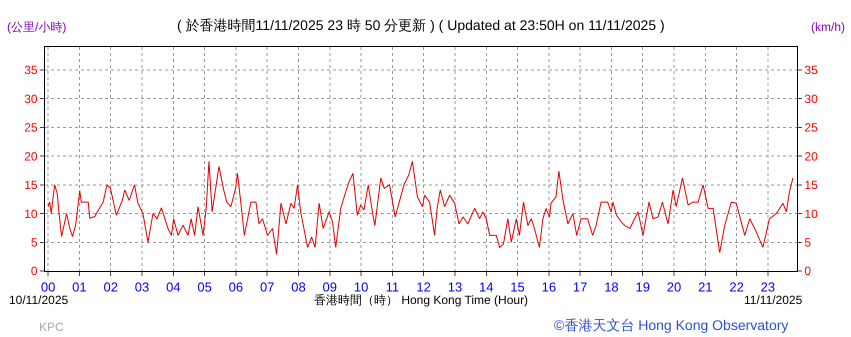 Image resolution: width=851 pixels, height=337 pixels. I want to click on x-tick-label: 12, so click(423, 287).